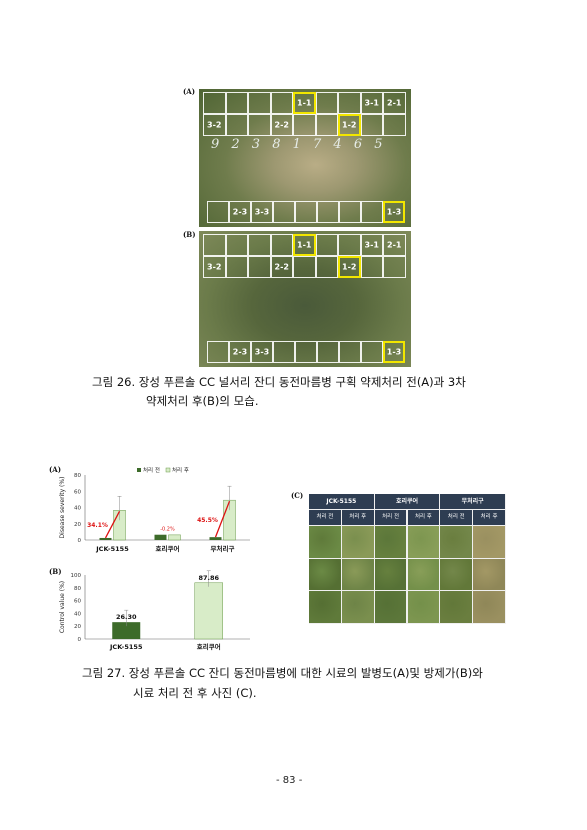 This screenshot has height=830, width=587. What do you see at coordinates (168, 470) in the screenshot?
I see `legend-after-swatch` at bounding box center [168, 470].